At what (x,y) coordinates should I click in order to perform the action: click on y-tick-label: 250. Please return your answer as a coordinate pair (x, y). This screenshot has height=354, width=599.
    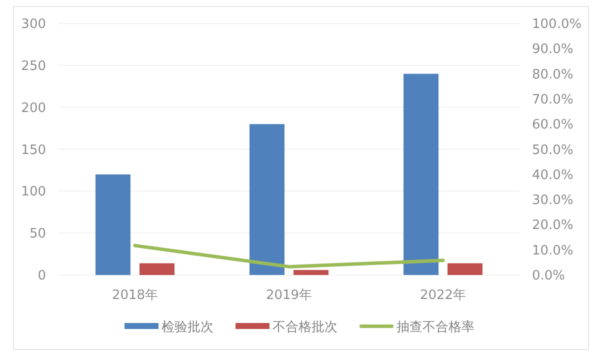
    Looking at the image, I should click on (33, 66).